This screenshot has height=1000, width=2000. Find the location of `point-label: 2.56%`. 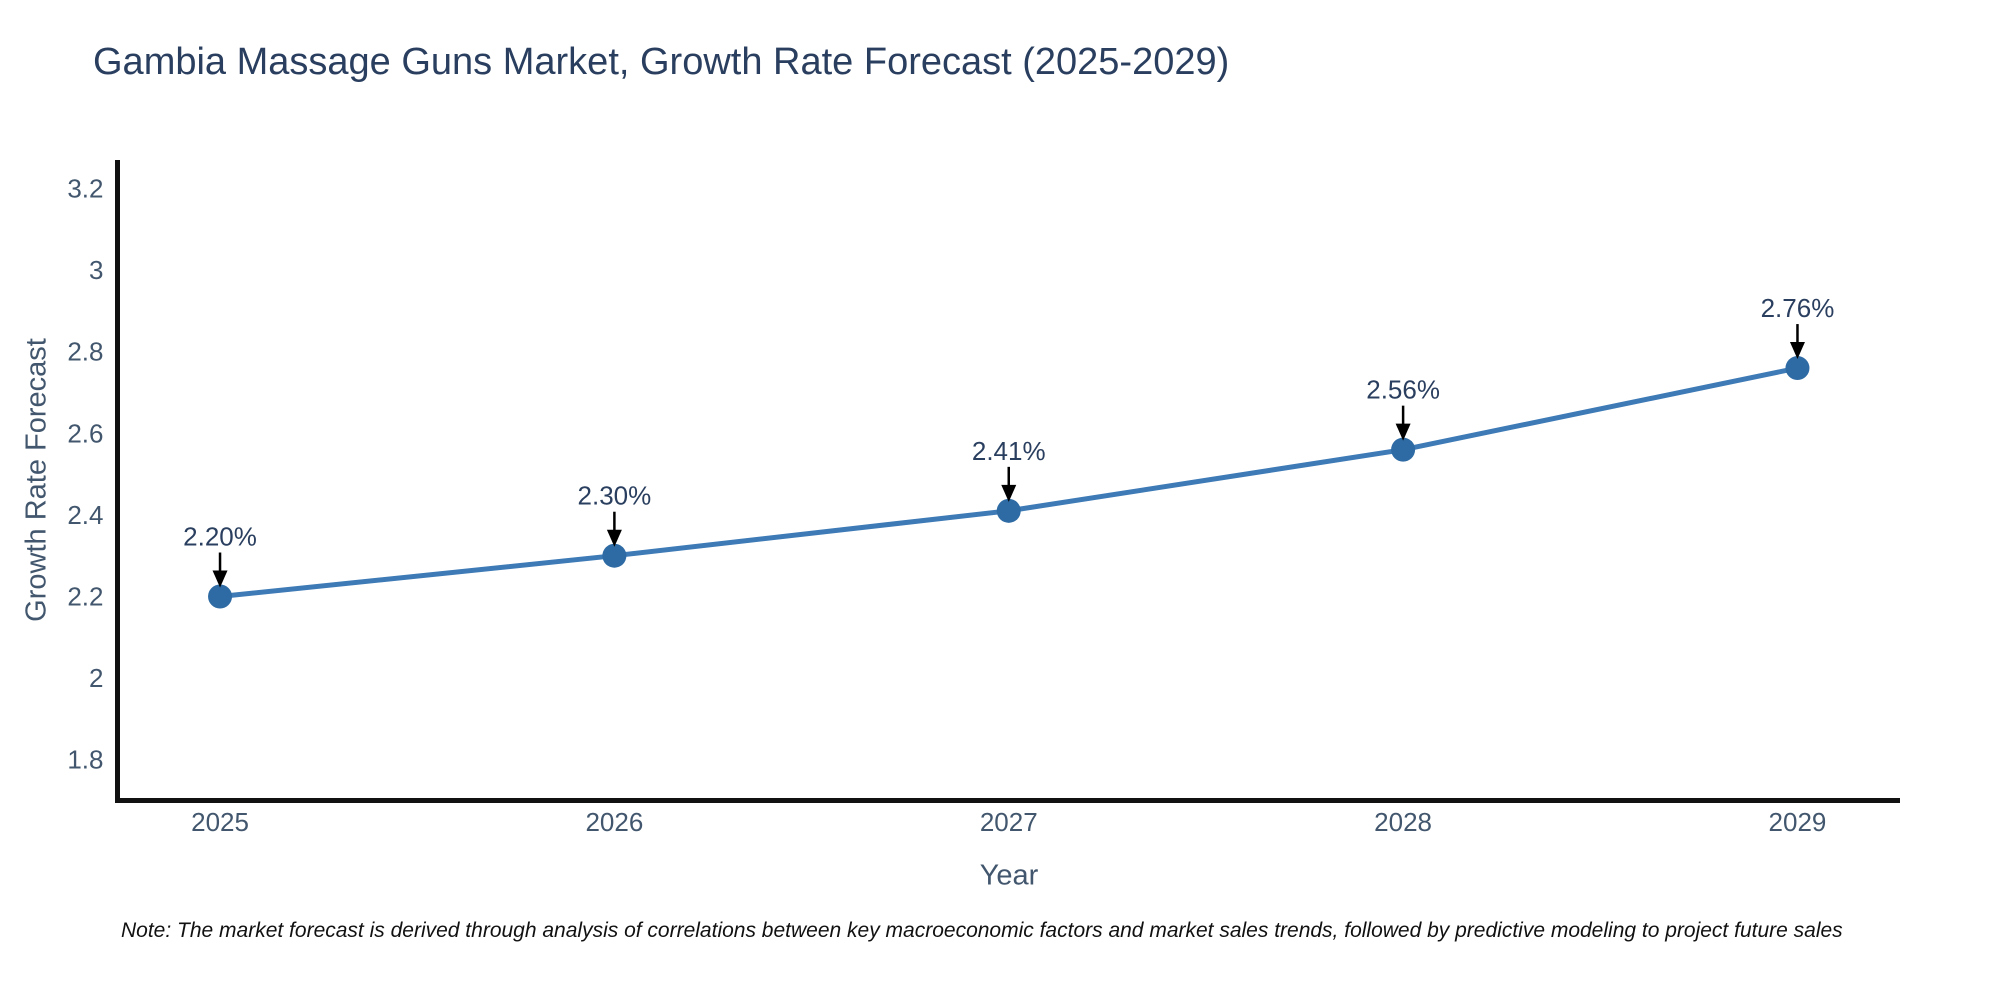

point-label: 2.56% is located at coordinates (1403, 390).